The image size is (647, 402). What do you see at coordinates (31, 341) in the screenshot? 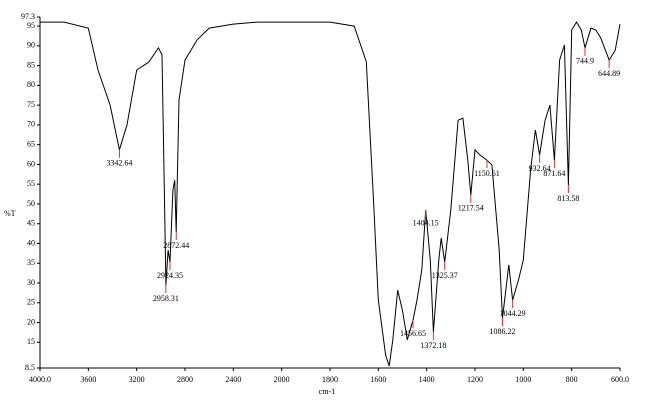
I see `y-tick-label: 15` at bounding box center [31, 341].